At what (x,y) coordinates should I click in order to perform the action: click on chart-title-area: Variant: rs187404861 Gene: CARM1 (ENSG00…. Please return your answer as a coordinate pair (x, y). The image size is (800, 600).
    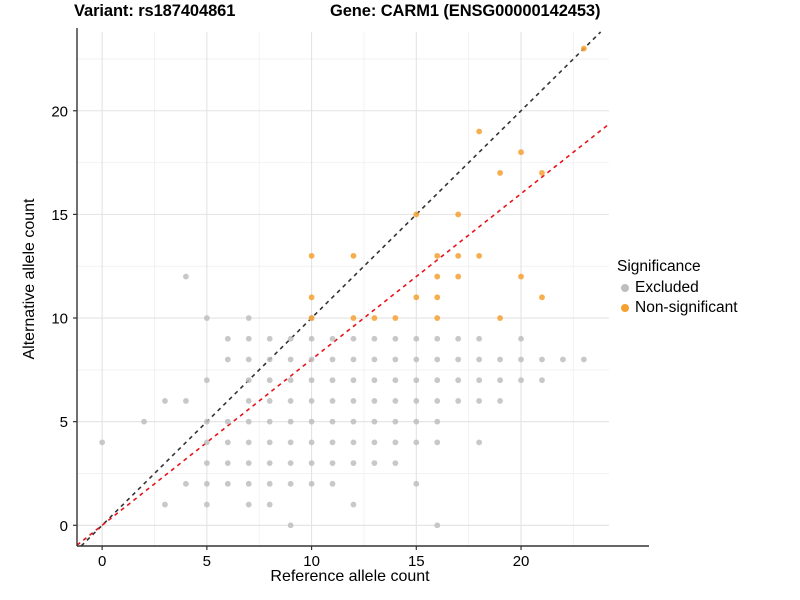
    Looking at the image, I should click on (400, 15).